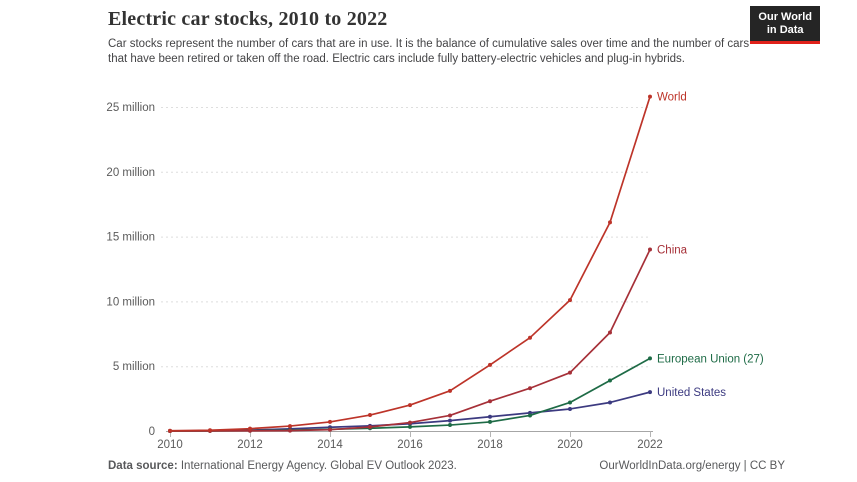 This screenshot has height=482, width=857. Describe the element at coordinates (130, 302) in the screenshot. I see `y-tick-label: 10 million` at that location.